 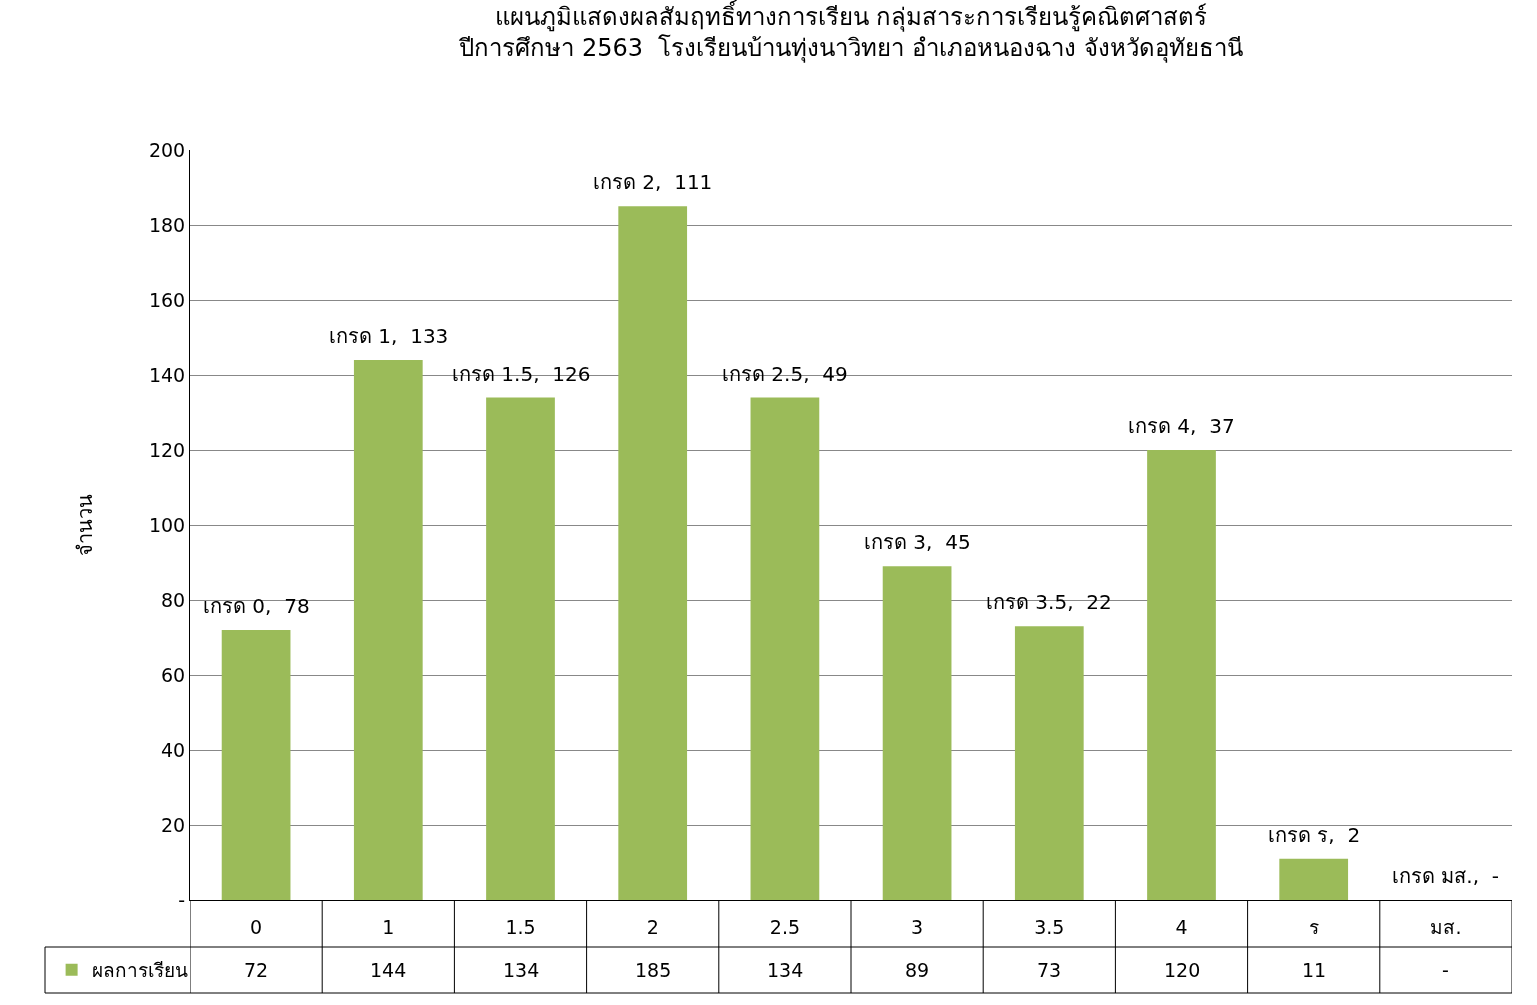 I want to click on annotation: เกรด 1, 133, so click(x=389, y=336).